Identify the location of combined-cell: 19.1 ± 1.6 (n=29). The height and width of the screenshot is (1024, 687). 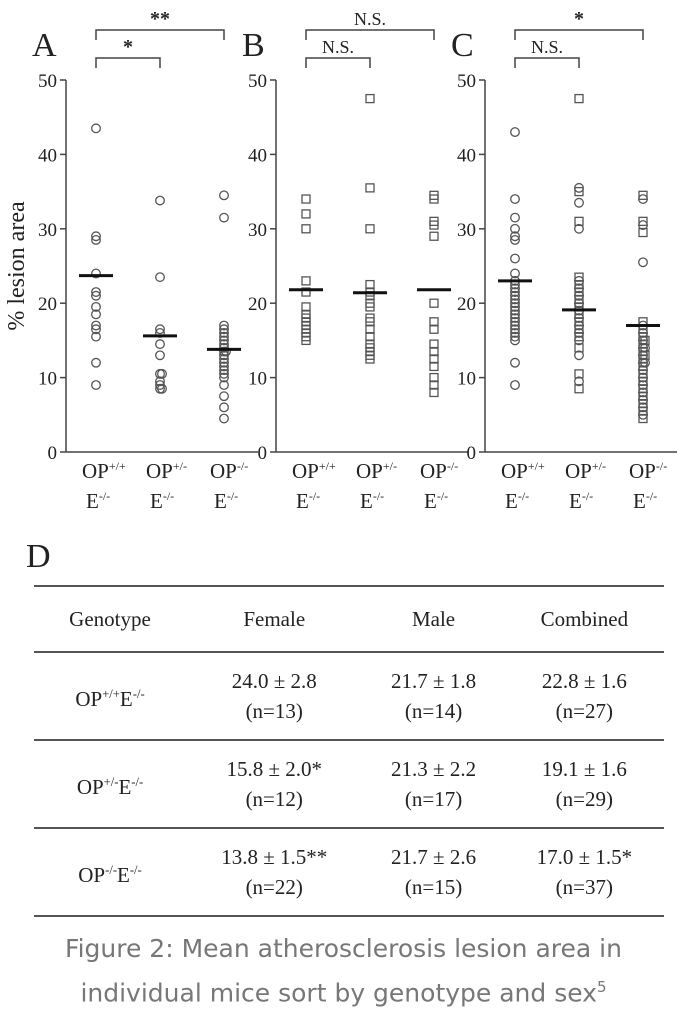
(584, 784).